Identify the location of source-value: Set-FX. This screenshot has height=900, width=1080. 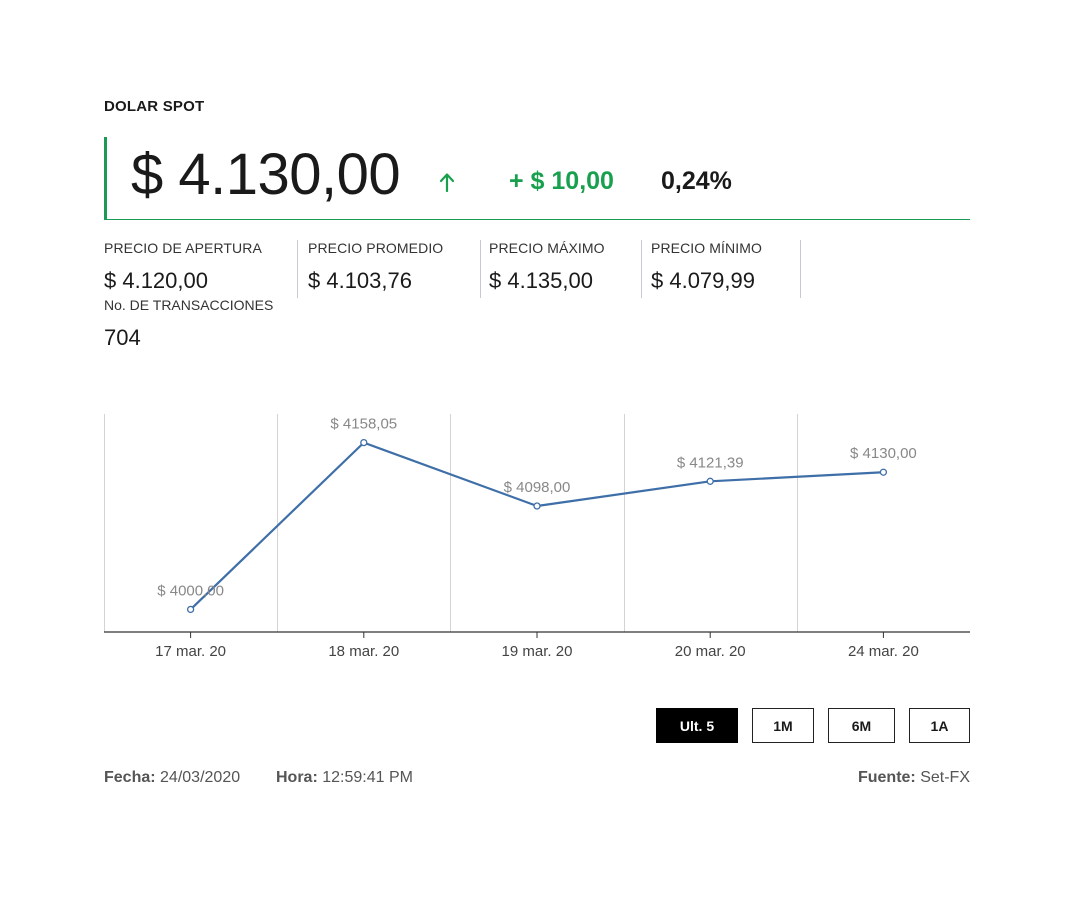
(945, 777).